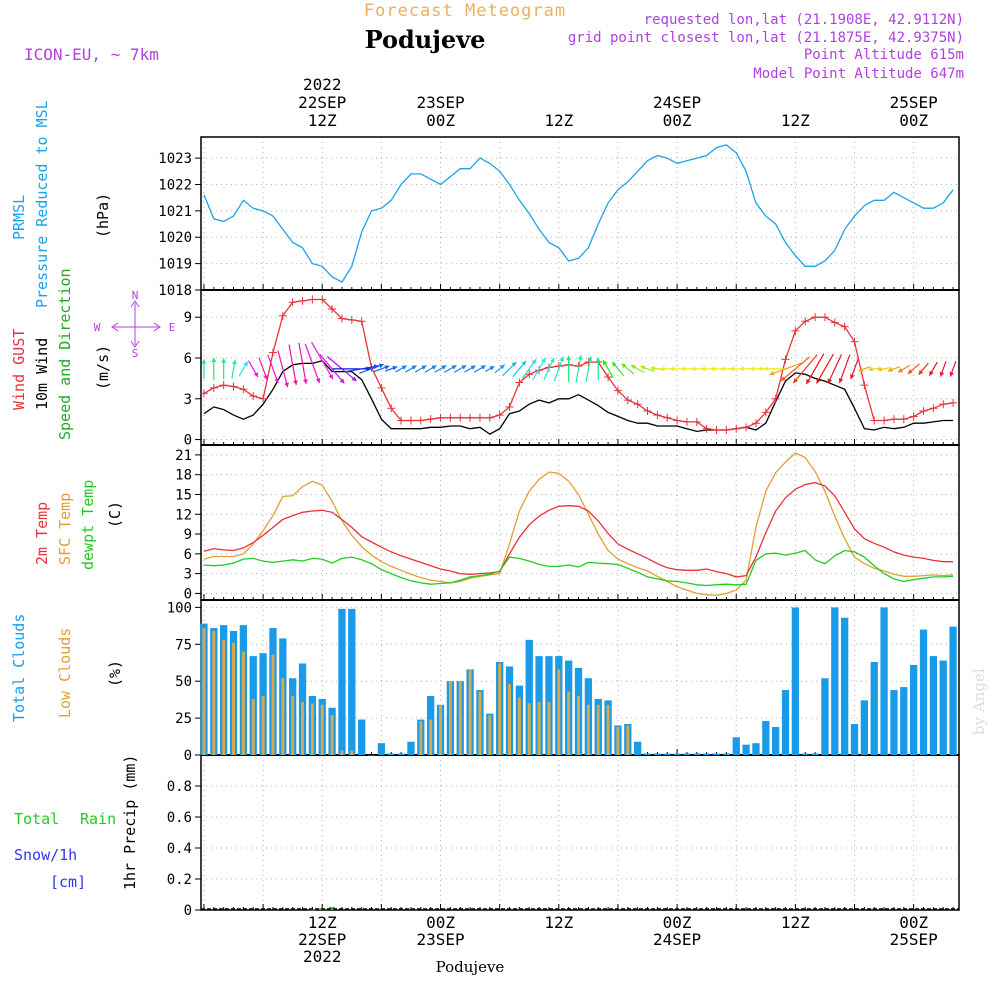 This screenshot has height=1000, width=1000. What do you see at coordinates (183, 495) in the screenshot?
I see `y-tick-label: 15` at bounding box center [183, 495].